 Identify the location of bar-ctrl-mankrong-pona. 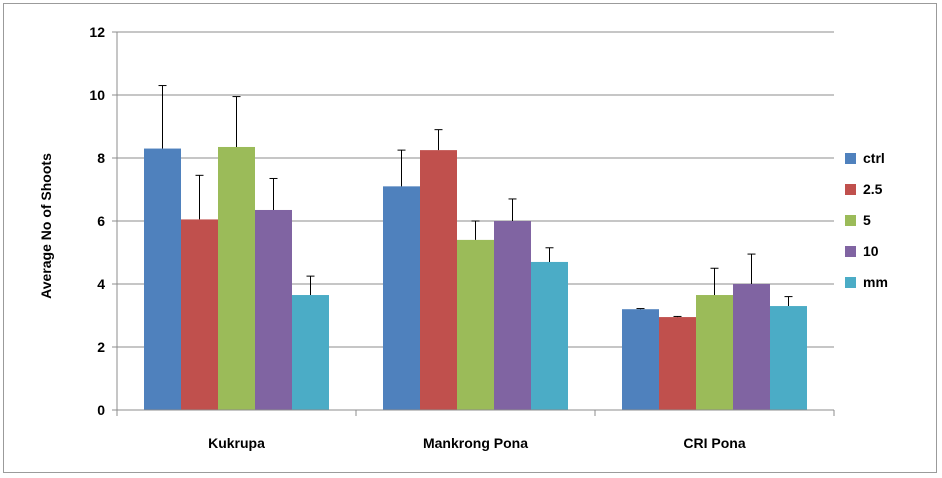
(401, 298).